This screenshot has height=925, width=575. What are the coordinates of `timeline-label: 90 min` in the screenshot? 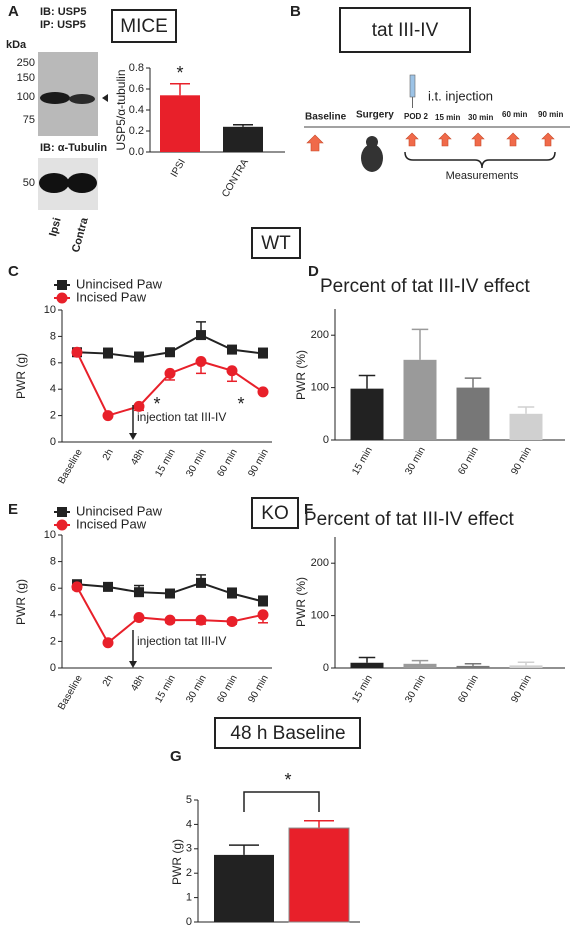 It's located at (550, 114).